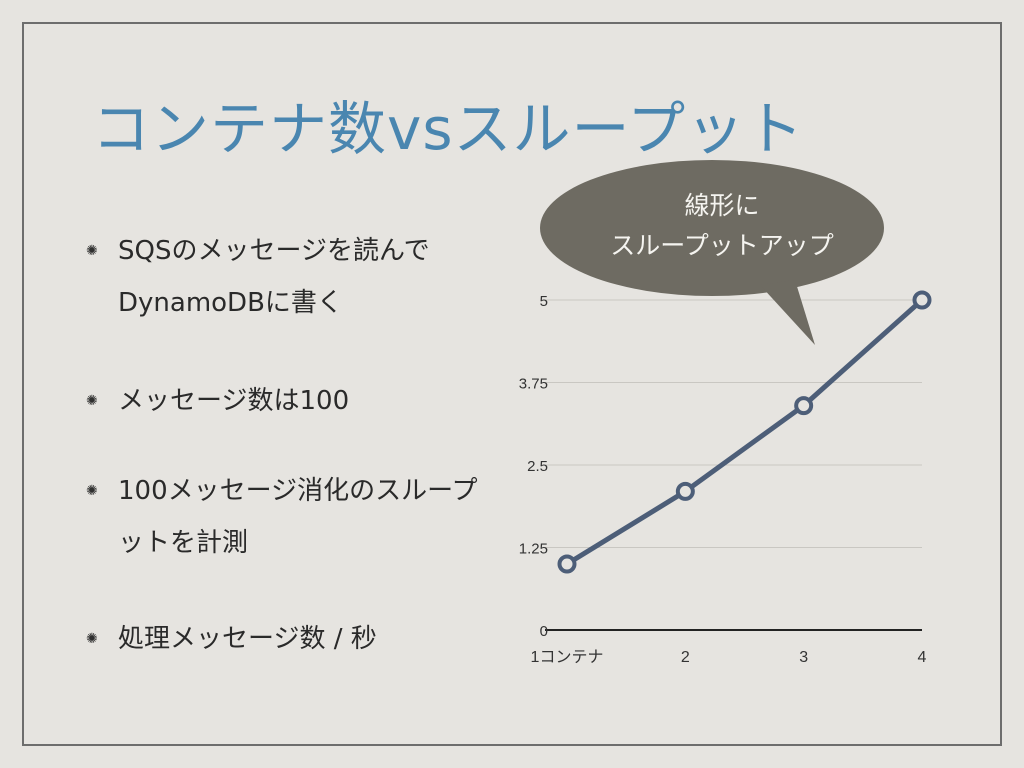 The width and height of the screenshot is (1024, 768). Describe the element at coordinates (247, 639) in the screenshot. I see `bullet-text: 処理メッセージ数 / 秒` at that location.